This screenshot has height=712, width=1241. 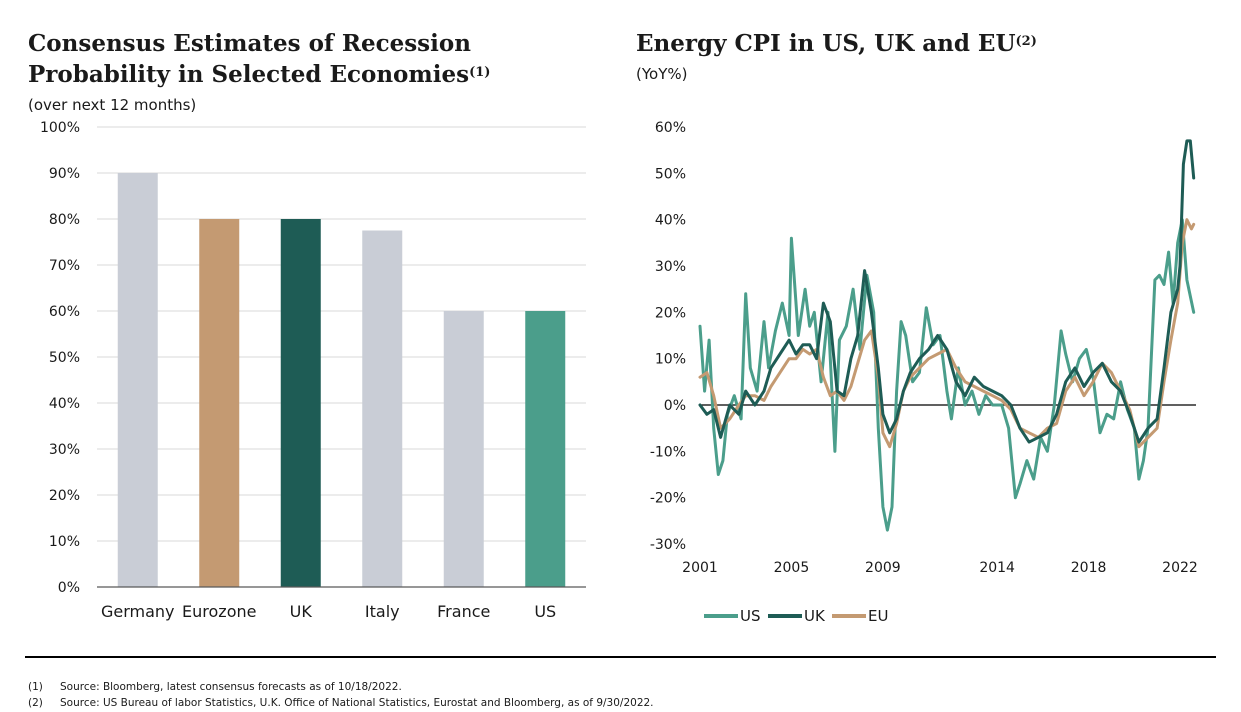 I want to click on line-chart-ytick-label: 10%, so click(x=670, y=360).